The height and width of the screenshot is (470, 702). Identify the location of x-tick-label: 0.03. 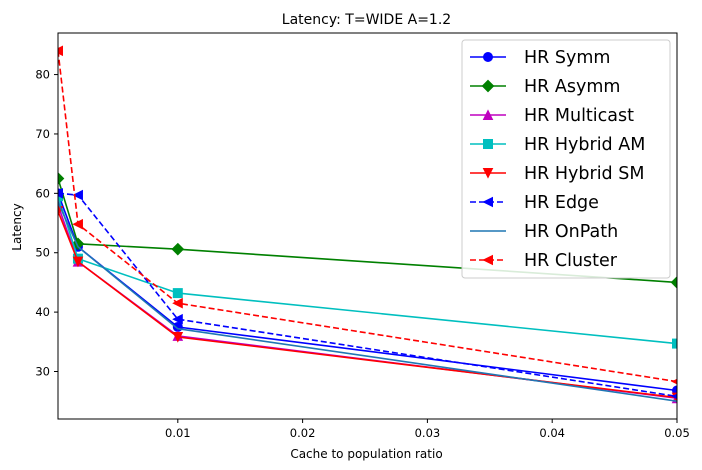
(428, 433).